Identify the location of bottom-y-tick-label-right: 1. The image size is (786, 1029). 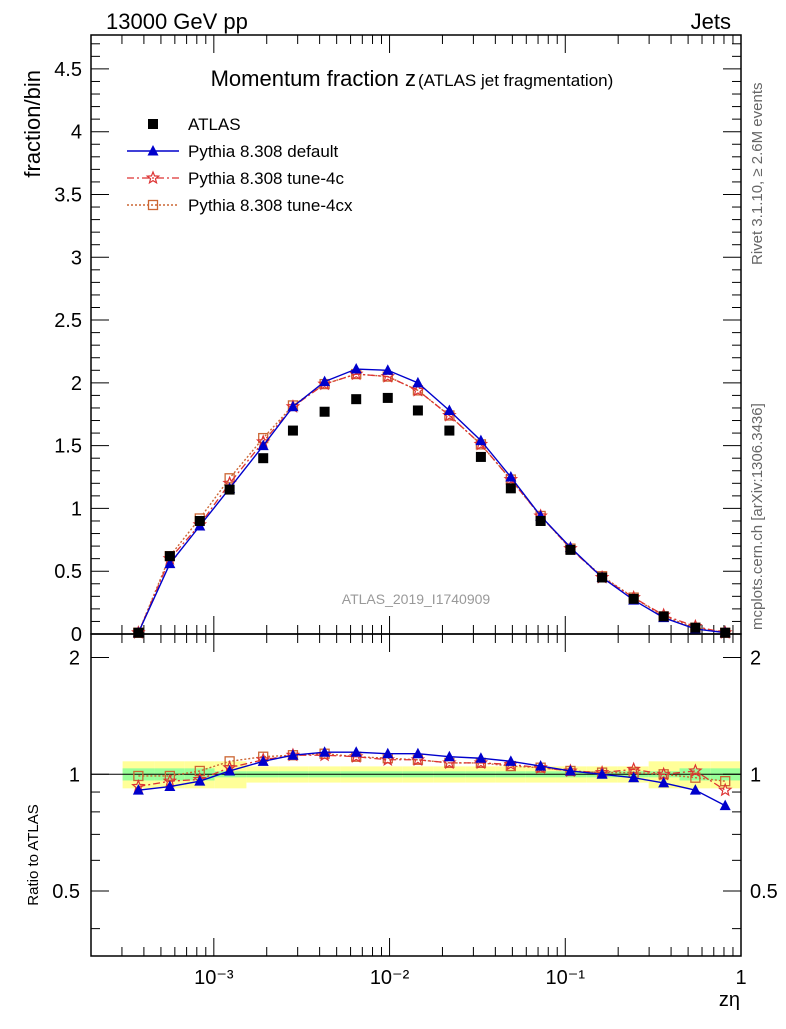
(755, 775).